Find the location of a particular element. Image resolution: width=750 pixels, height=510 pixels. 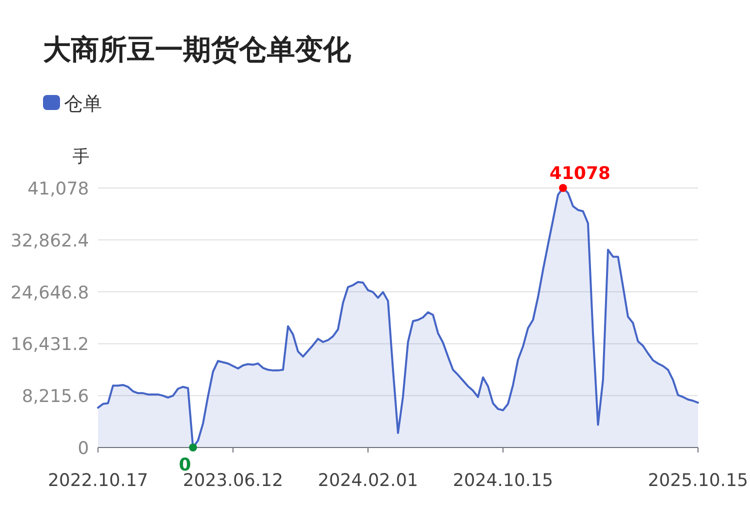

x-tick-label: 2022.10.17 is located at coordinates (98, 481).